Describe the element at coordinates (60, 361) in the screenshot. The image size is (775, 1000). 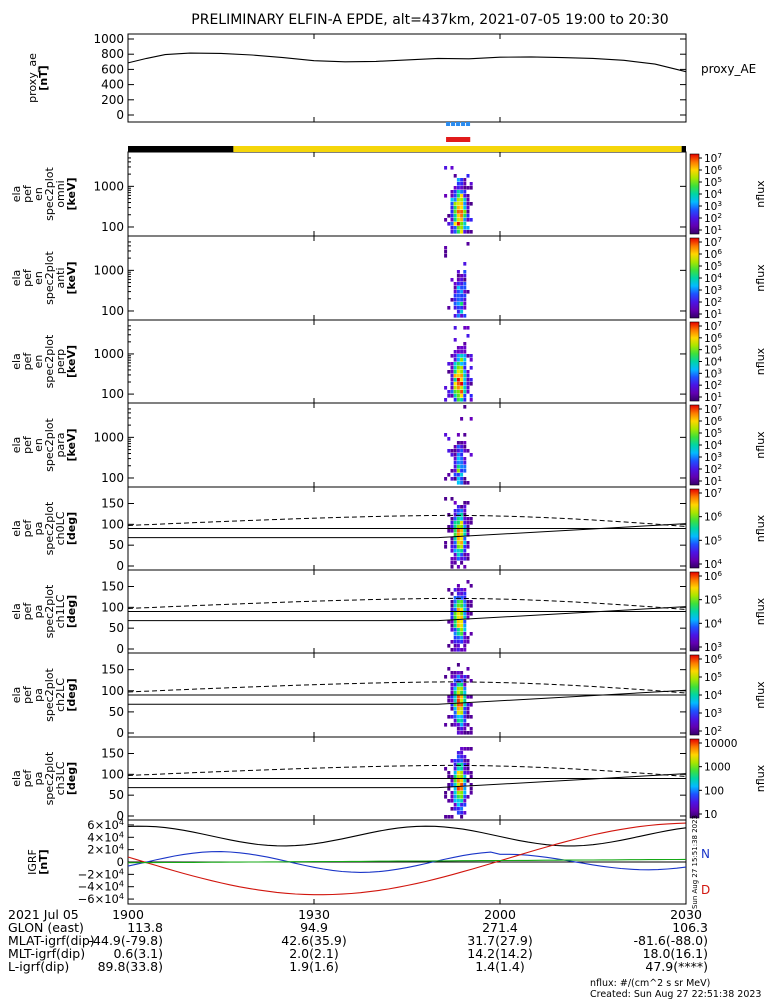
I see `en_perp-ylabel-line: perp` at that location.